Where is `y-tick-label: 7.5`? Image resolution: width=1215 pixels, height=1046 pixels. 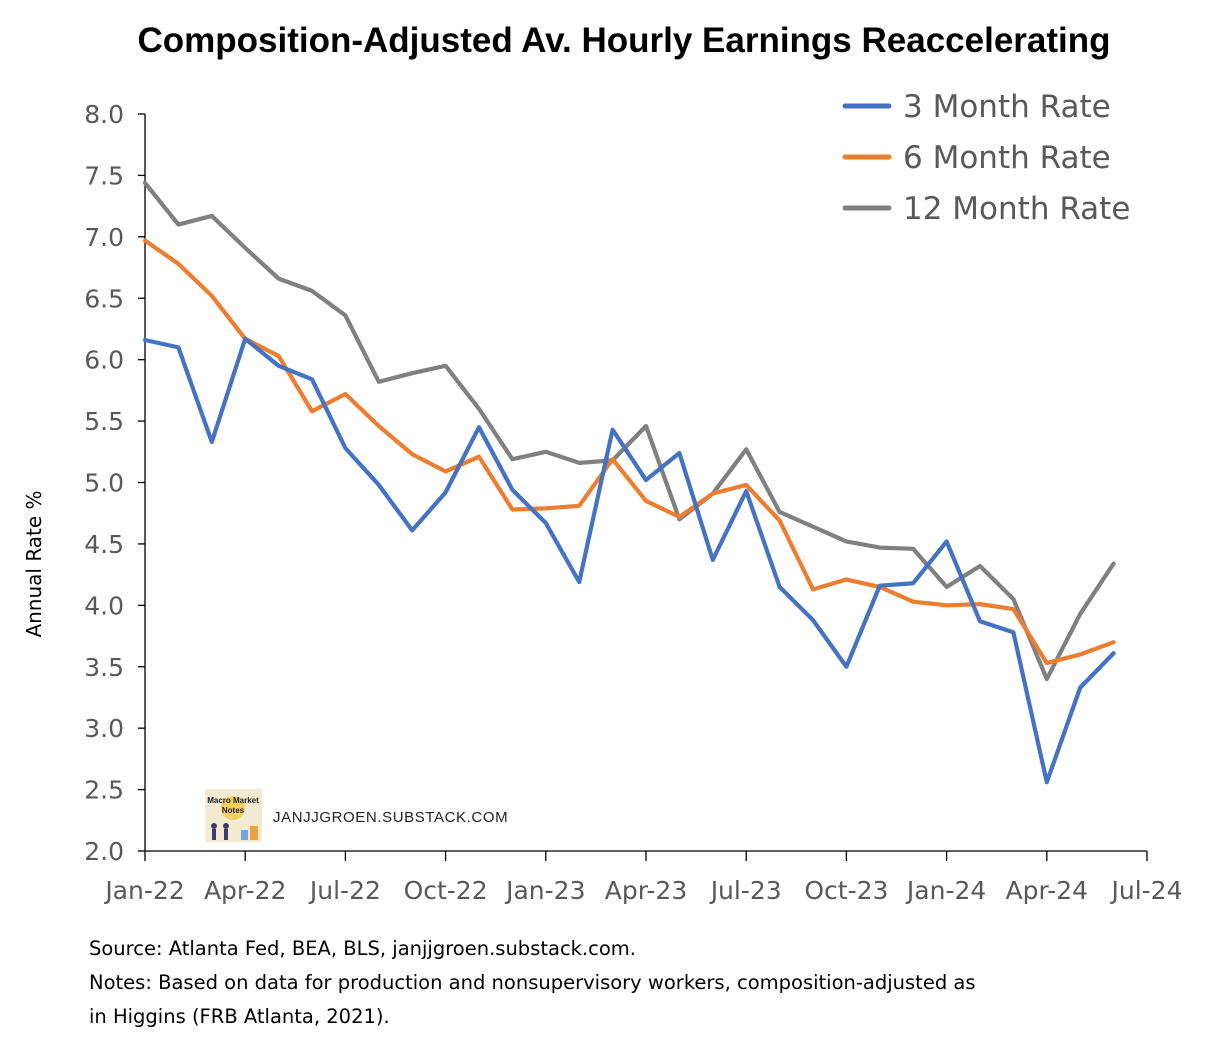 y-tick-label: 7.5 is located at coordinates (104, 175).